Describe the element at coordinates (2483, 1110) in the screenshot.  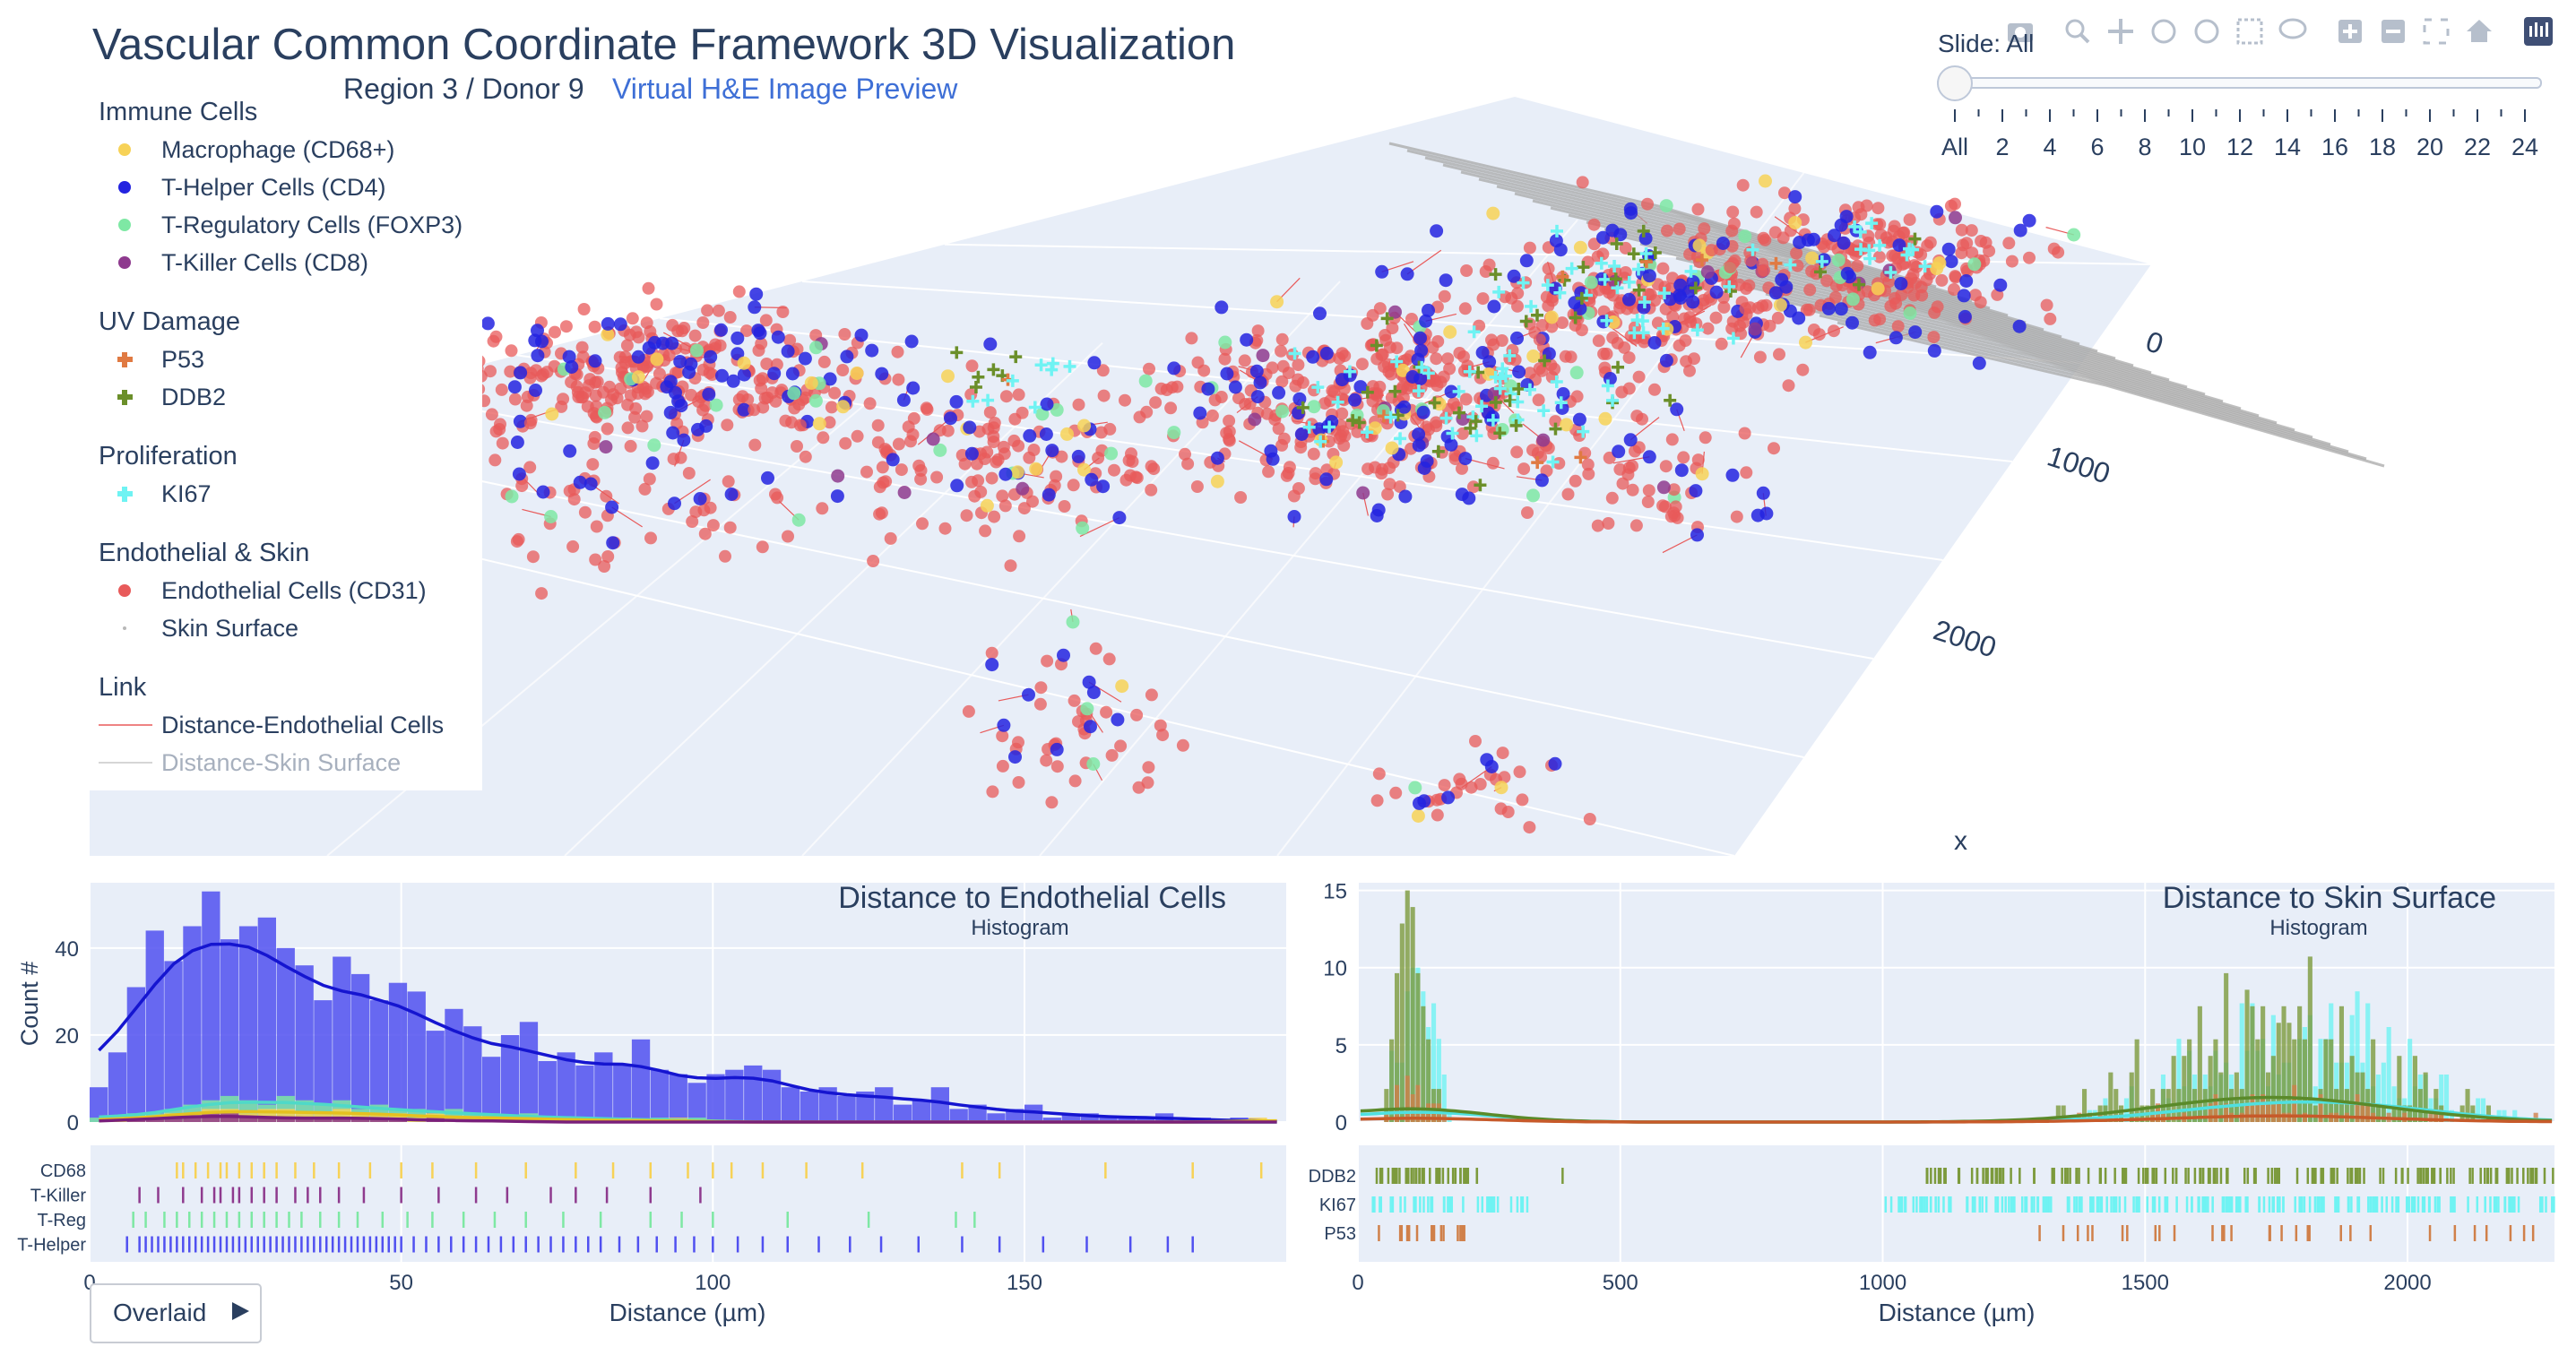
I see `hist-bar-ki67` at that location.